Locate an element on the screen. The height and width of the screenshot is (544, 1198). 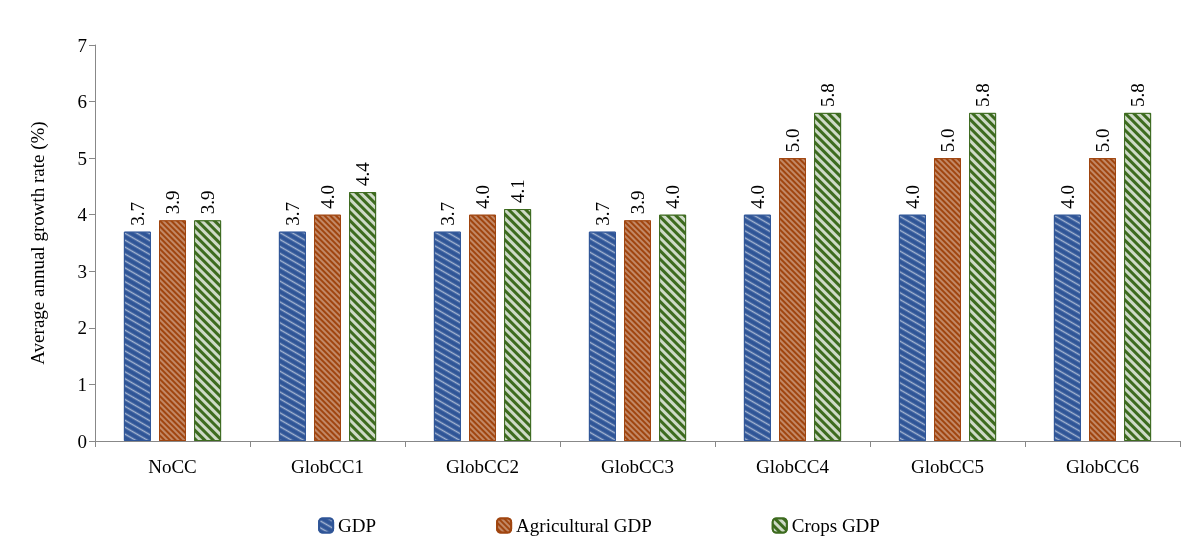
legend-label: Crops GDP is located at coordinates (835, 525).